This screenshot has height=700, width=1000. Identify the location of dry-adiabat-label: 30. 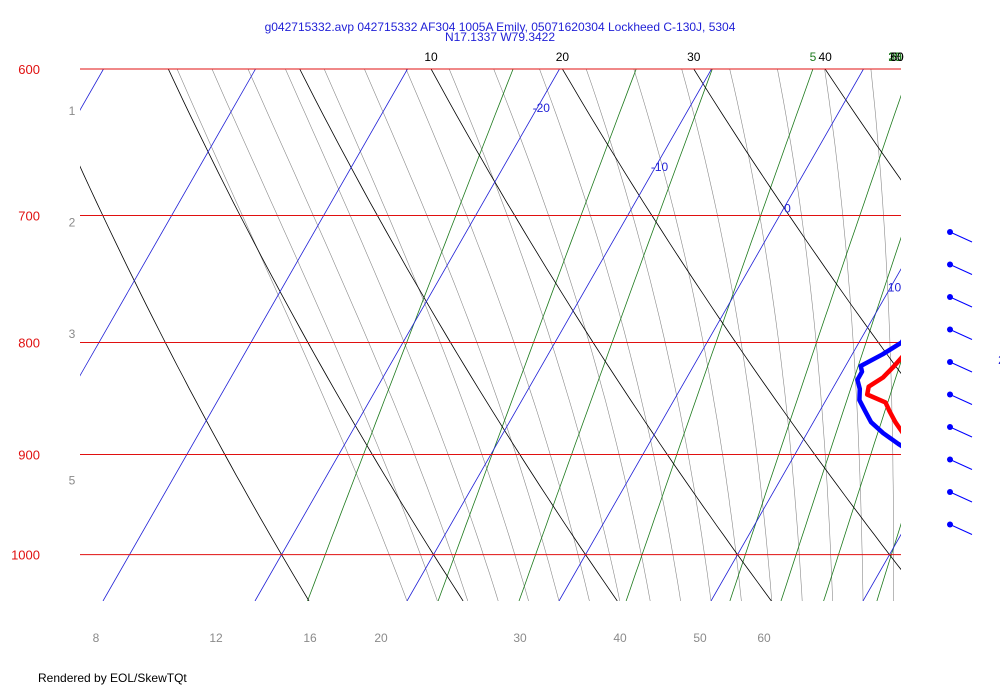
(694, 57).